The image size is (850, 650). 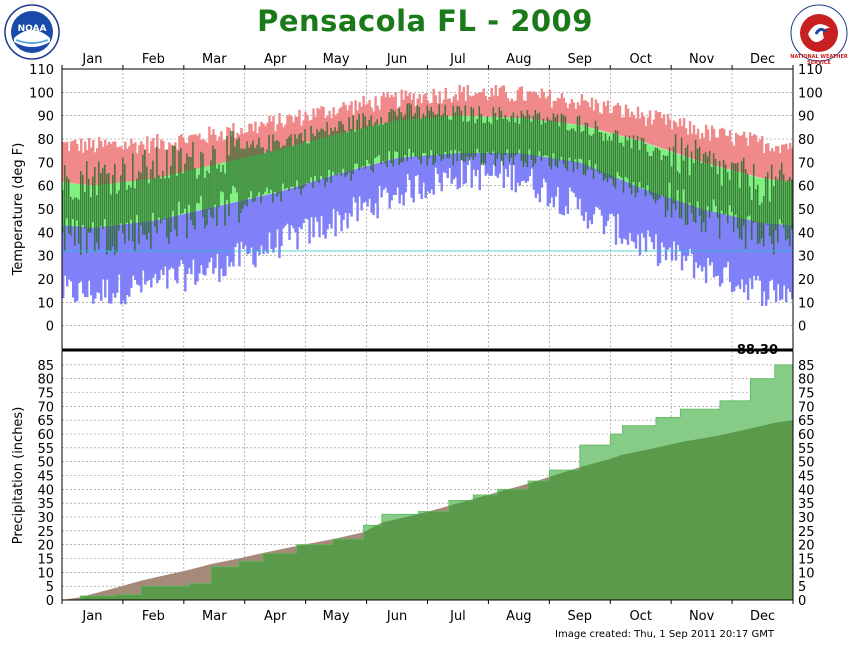 What do you see at coordinates (45, 490) in the screenshot?
I see `precip-tick-label-left: 40` at bounding box center [45, 490].